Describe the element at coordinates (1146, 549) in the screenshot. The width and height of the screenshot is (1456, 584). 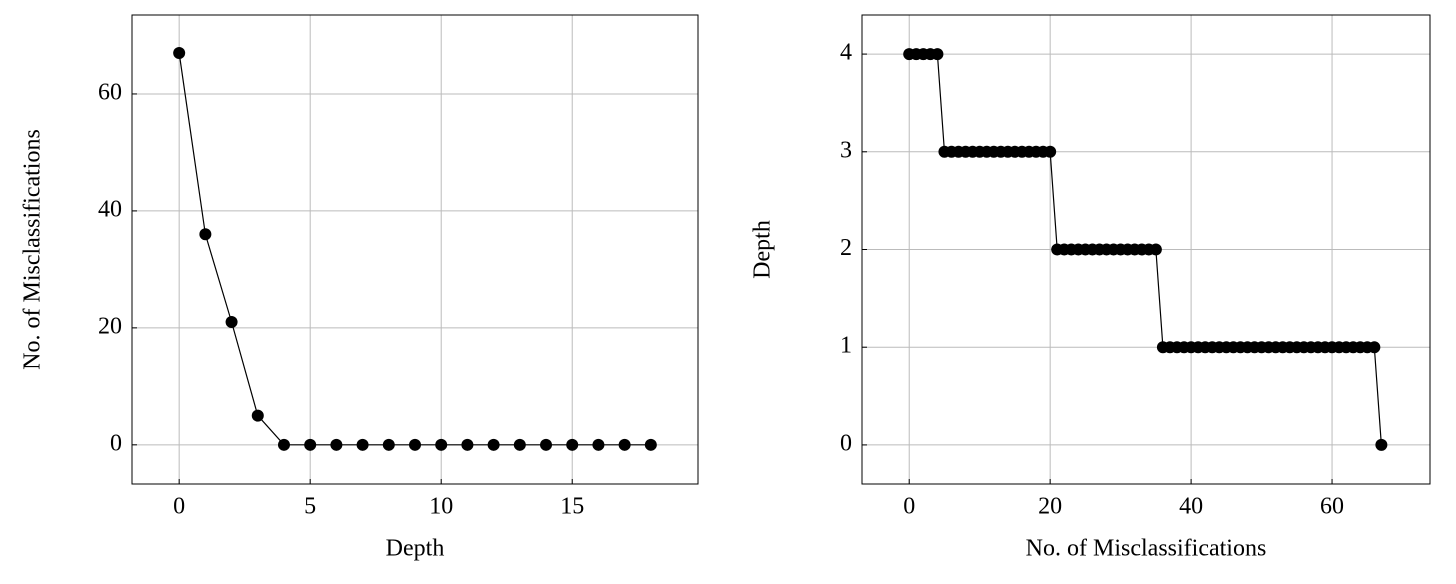
I see `x-axis-label: No. of Misclassifications` at that location.